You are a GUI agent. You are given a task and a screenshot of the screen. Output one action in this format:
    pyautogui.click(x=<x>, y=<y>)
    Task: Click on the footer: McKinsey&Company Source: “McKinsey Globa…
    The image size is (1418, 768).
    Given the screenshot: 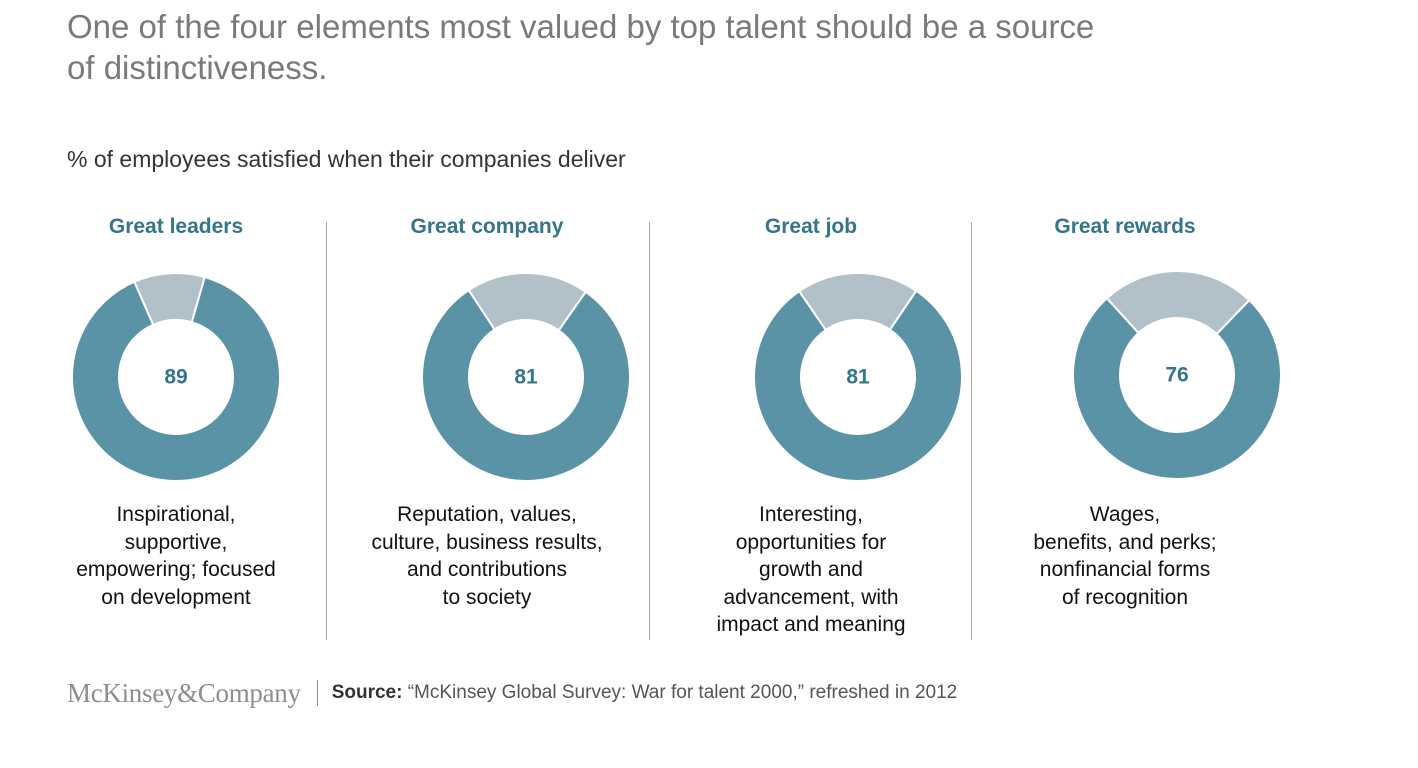 What is the action you would take?
    pyautogui.click(x=512, y=693)
    